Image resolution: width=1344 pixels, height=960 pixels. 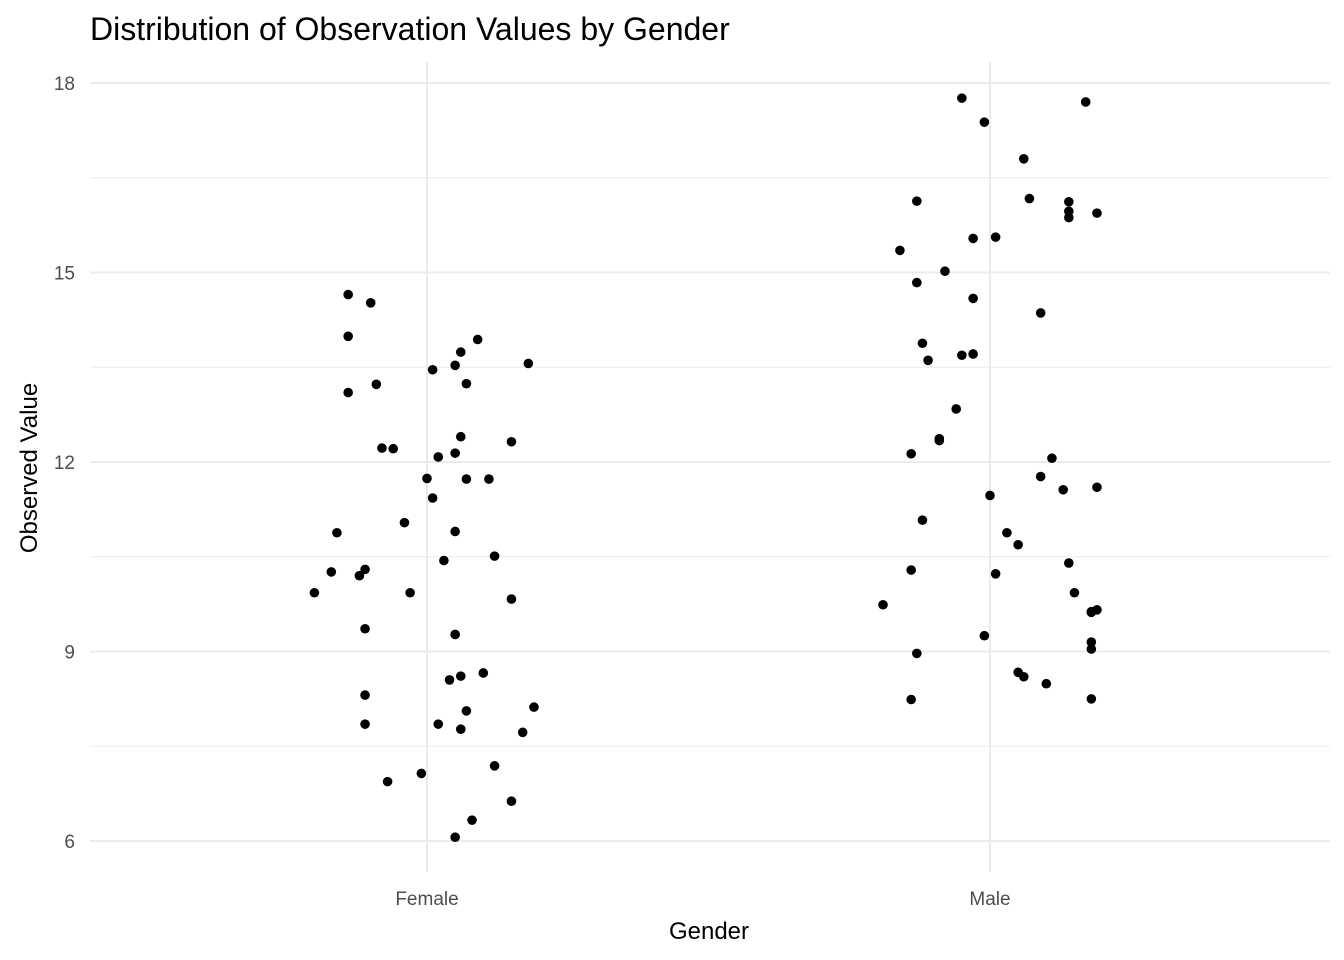 What do you see at coordinates (989, 899) in the screenshot?
I see `x-tick-label: Male` at bounding box center [989, 899].